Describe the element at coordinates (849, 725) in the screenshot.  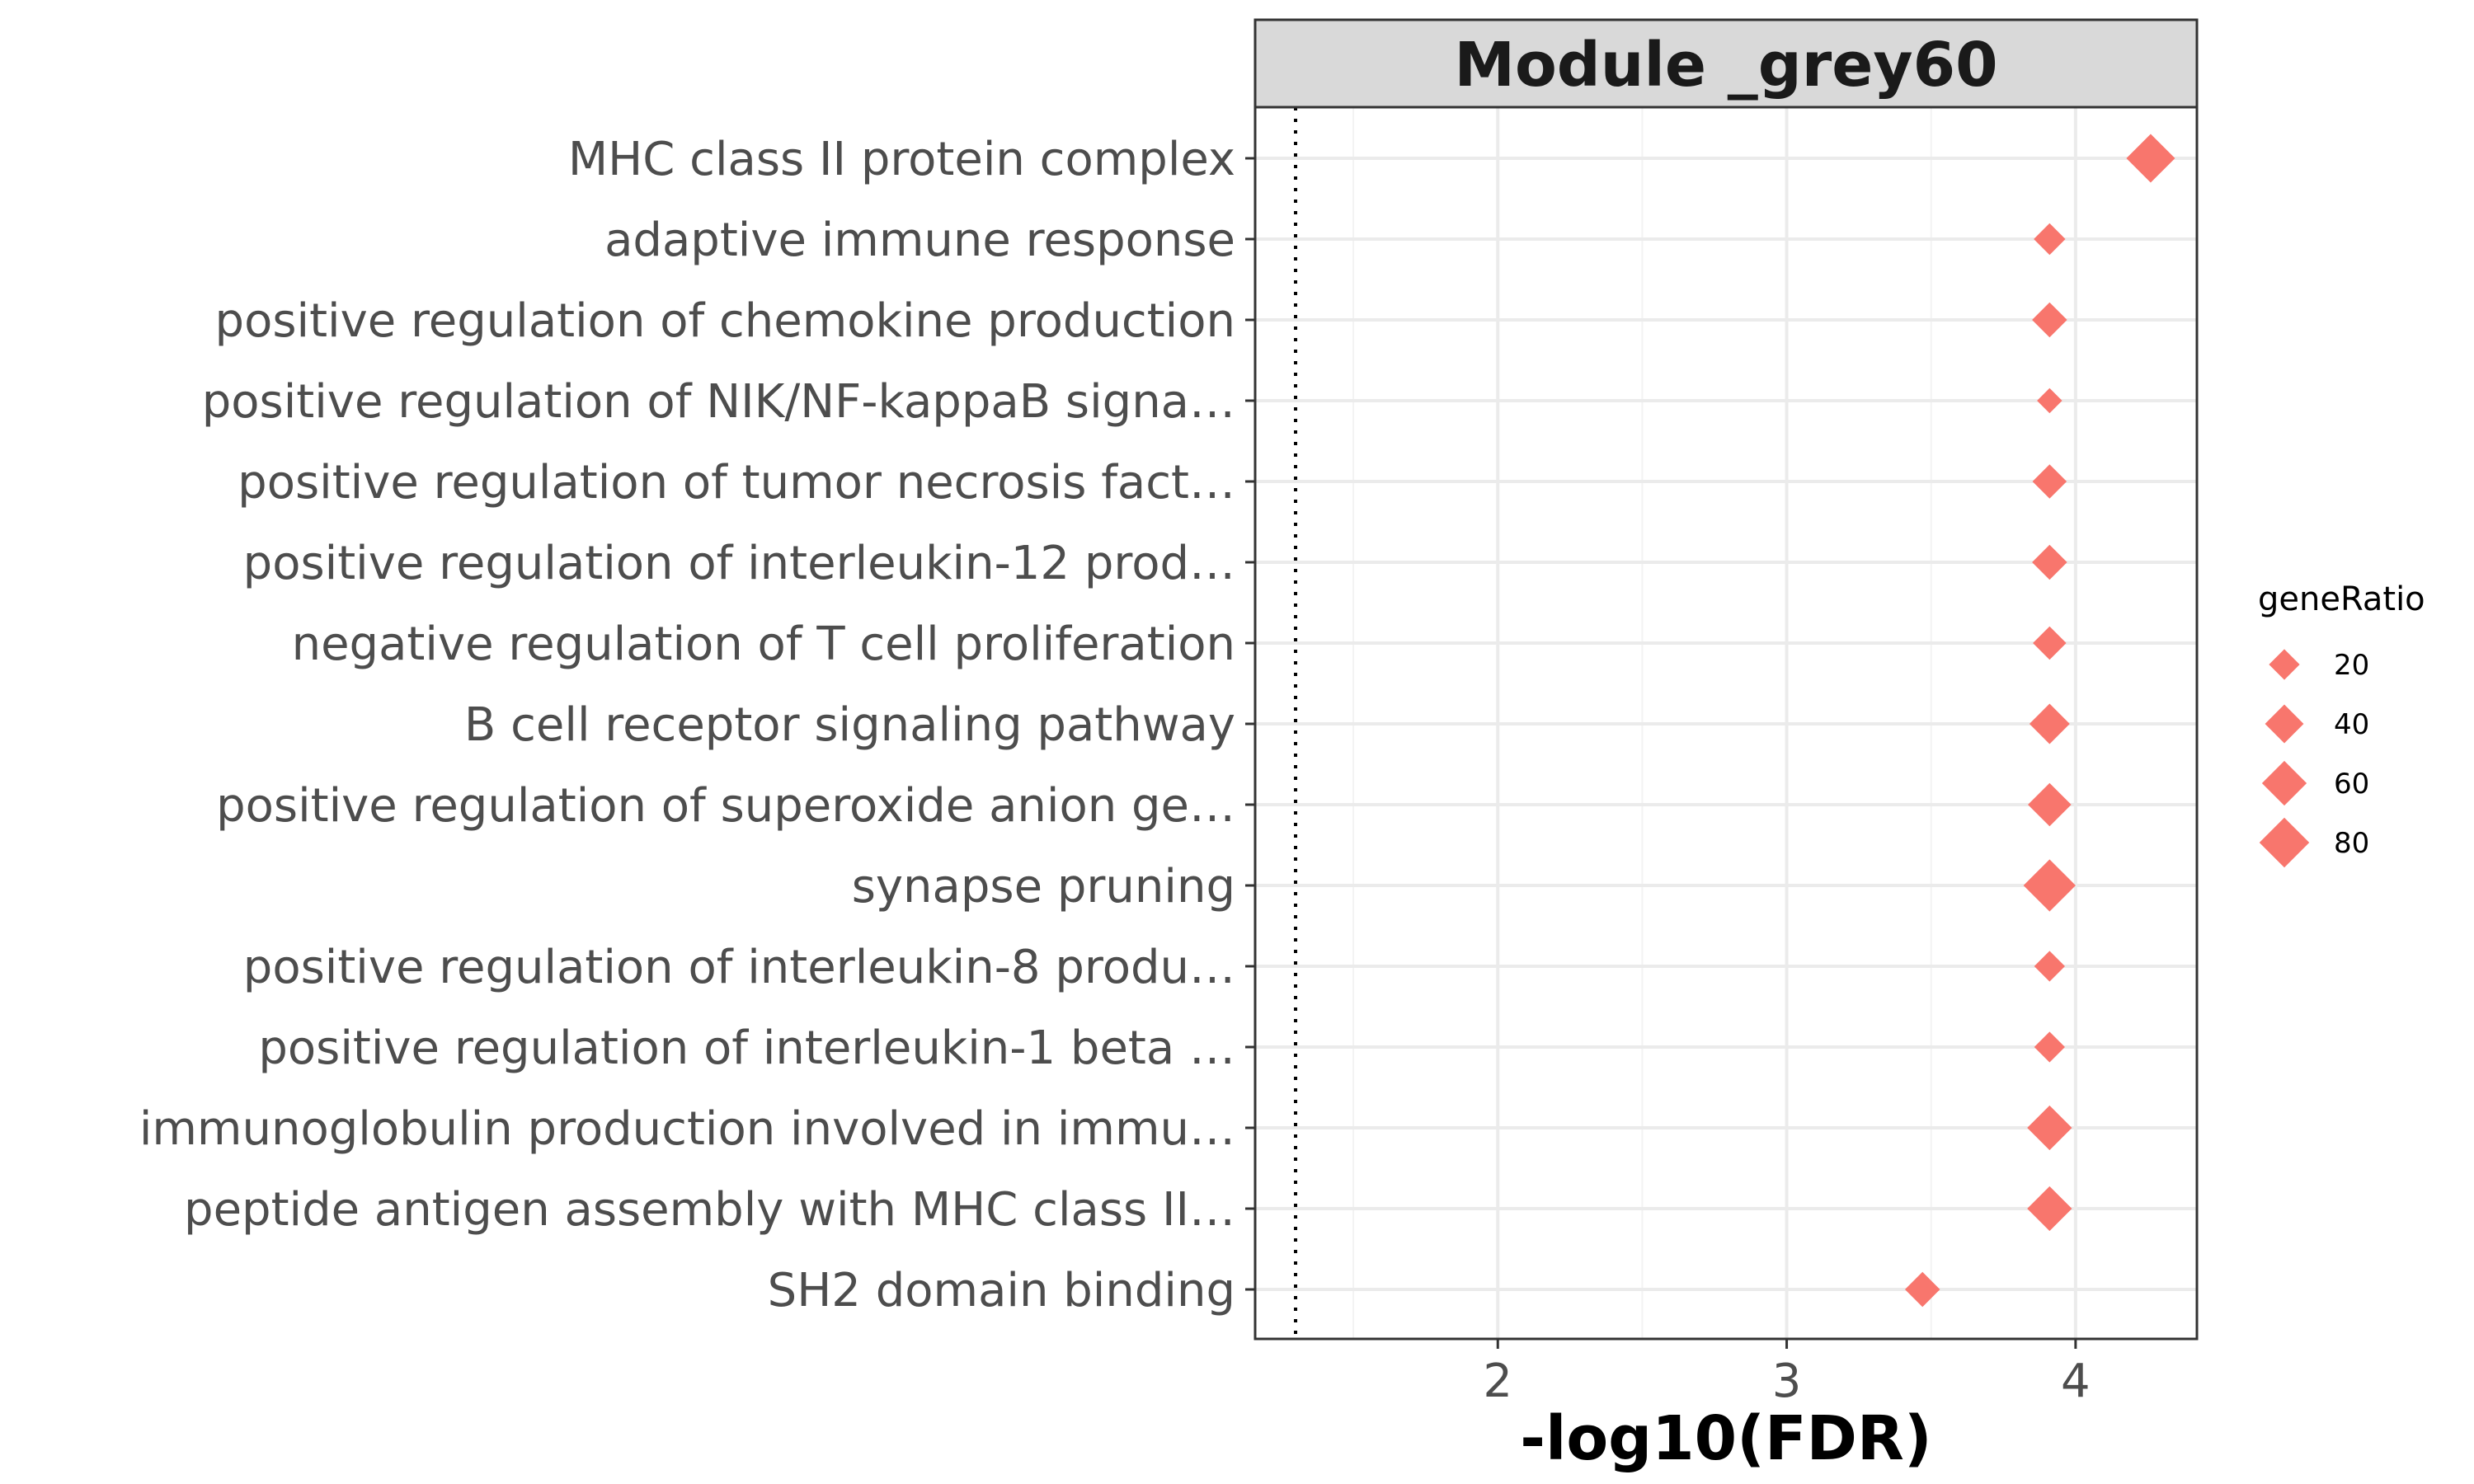
I see `y-tick-label: B cell receptor signaling pathway` at that location.